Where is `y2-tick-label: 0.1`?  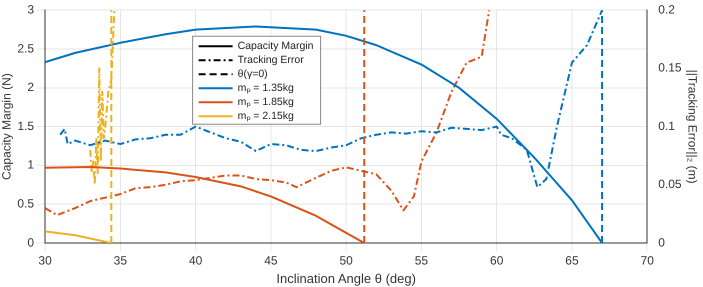 y2-tick-label: 0.1 is located at coordinates (667, 125).